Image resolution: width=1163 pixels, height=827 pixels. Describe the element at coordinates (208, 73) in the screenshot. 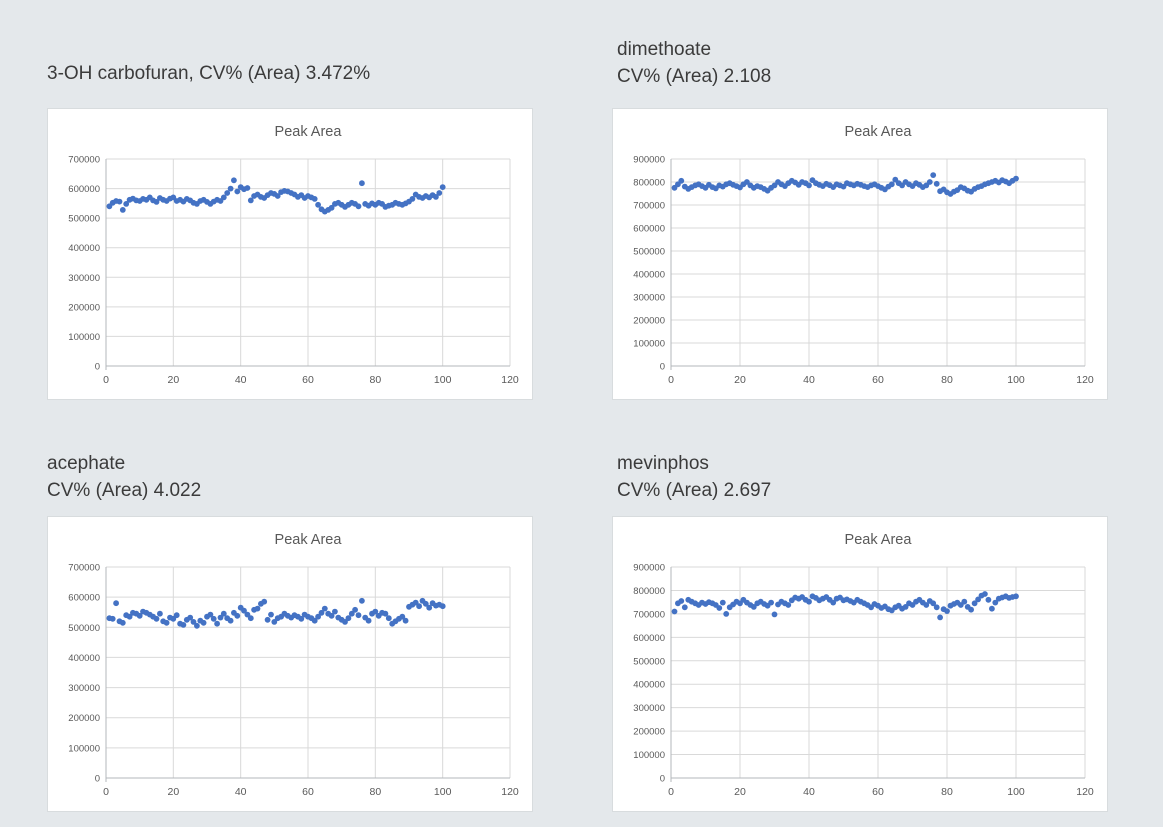

I see `heading-3oh-carbofuran: 3-OH carbofuran, CV% (Area) 3.472%` at that location.